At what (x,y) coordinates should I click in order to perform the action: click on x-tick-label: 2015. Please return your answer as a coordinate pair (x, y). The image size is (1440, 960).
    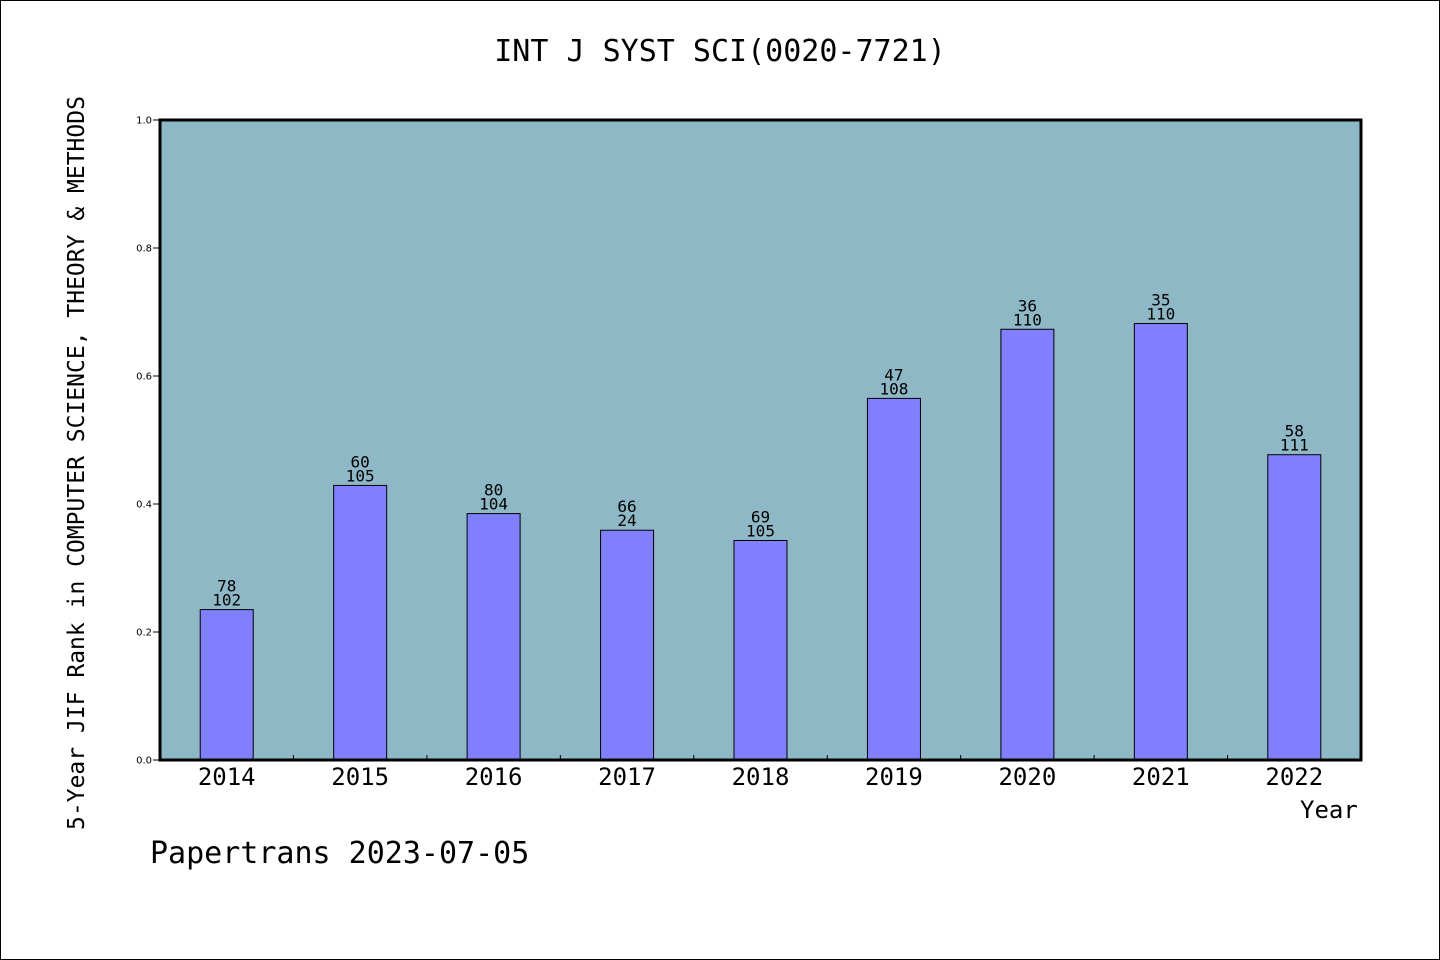
    Looking at the image, I should click on (360, 777).